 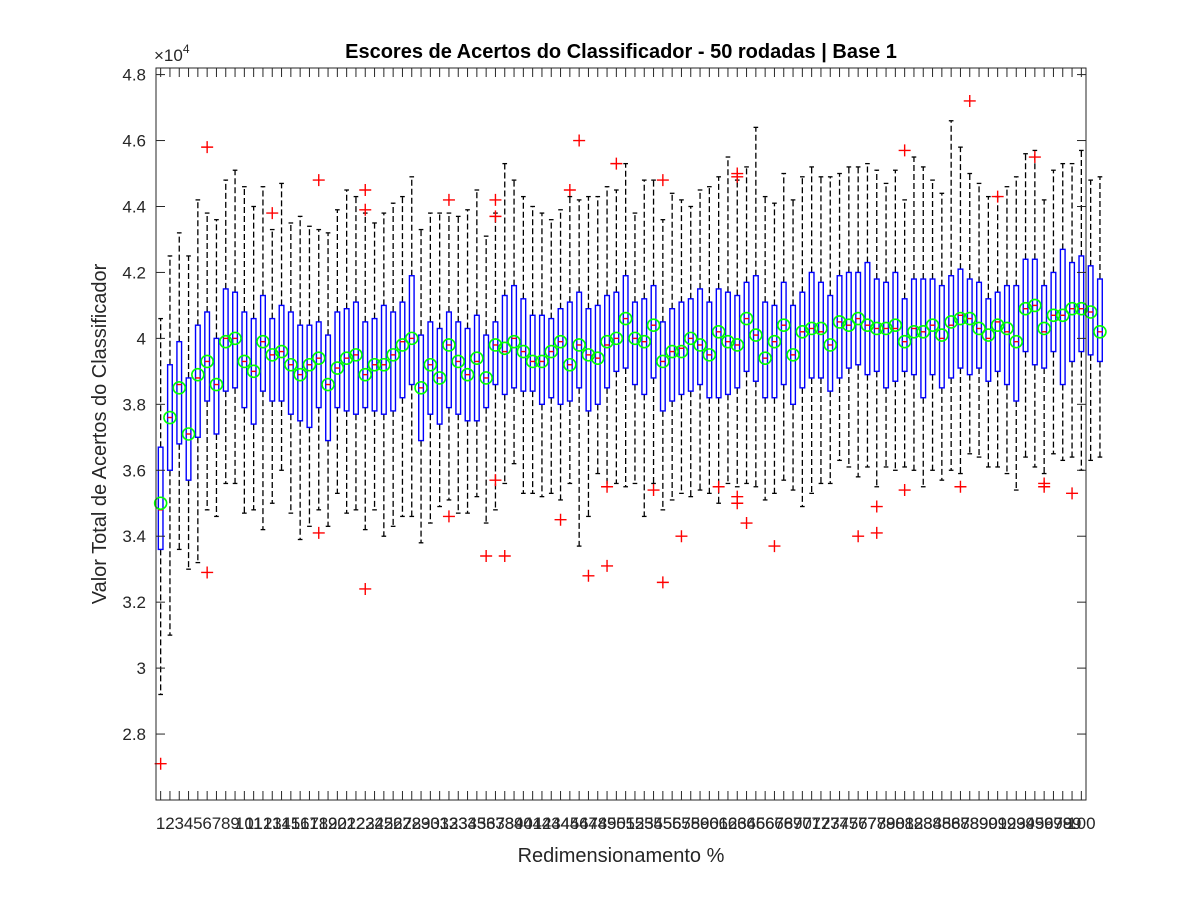 What do you see at coordinates (579, 823) in the screenshot?
I see `x-tick-label: 46` at bounding box center [579, 823].